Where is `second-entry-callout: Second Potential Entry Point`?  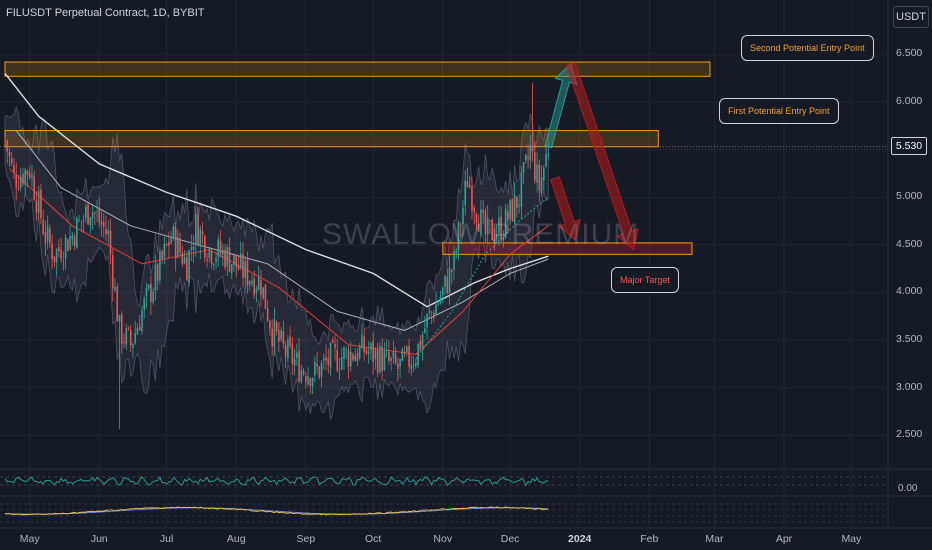
second-entry-callout: Second Potential Entry Point is located at coordinates (807, 48).